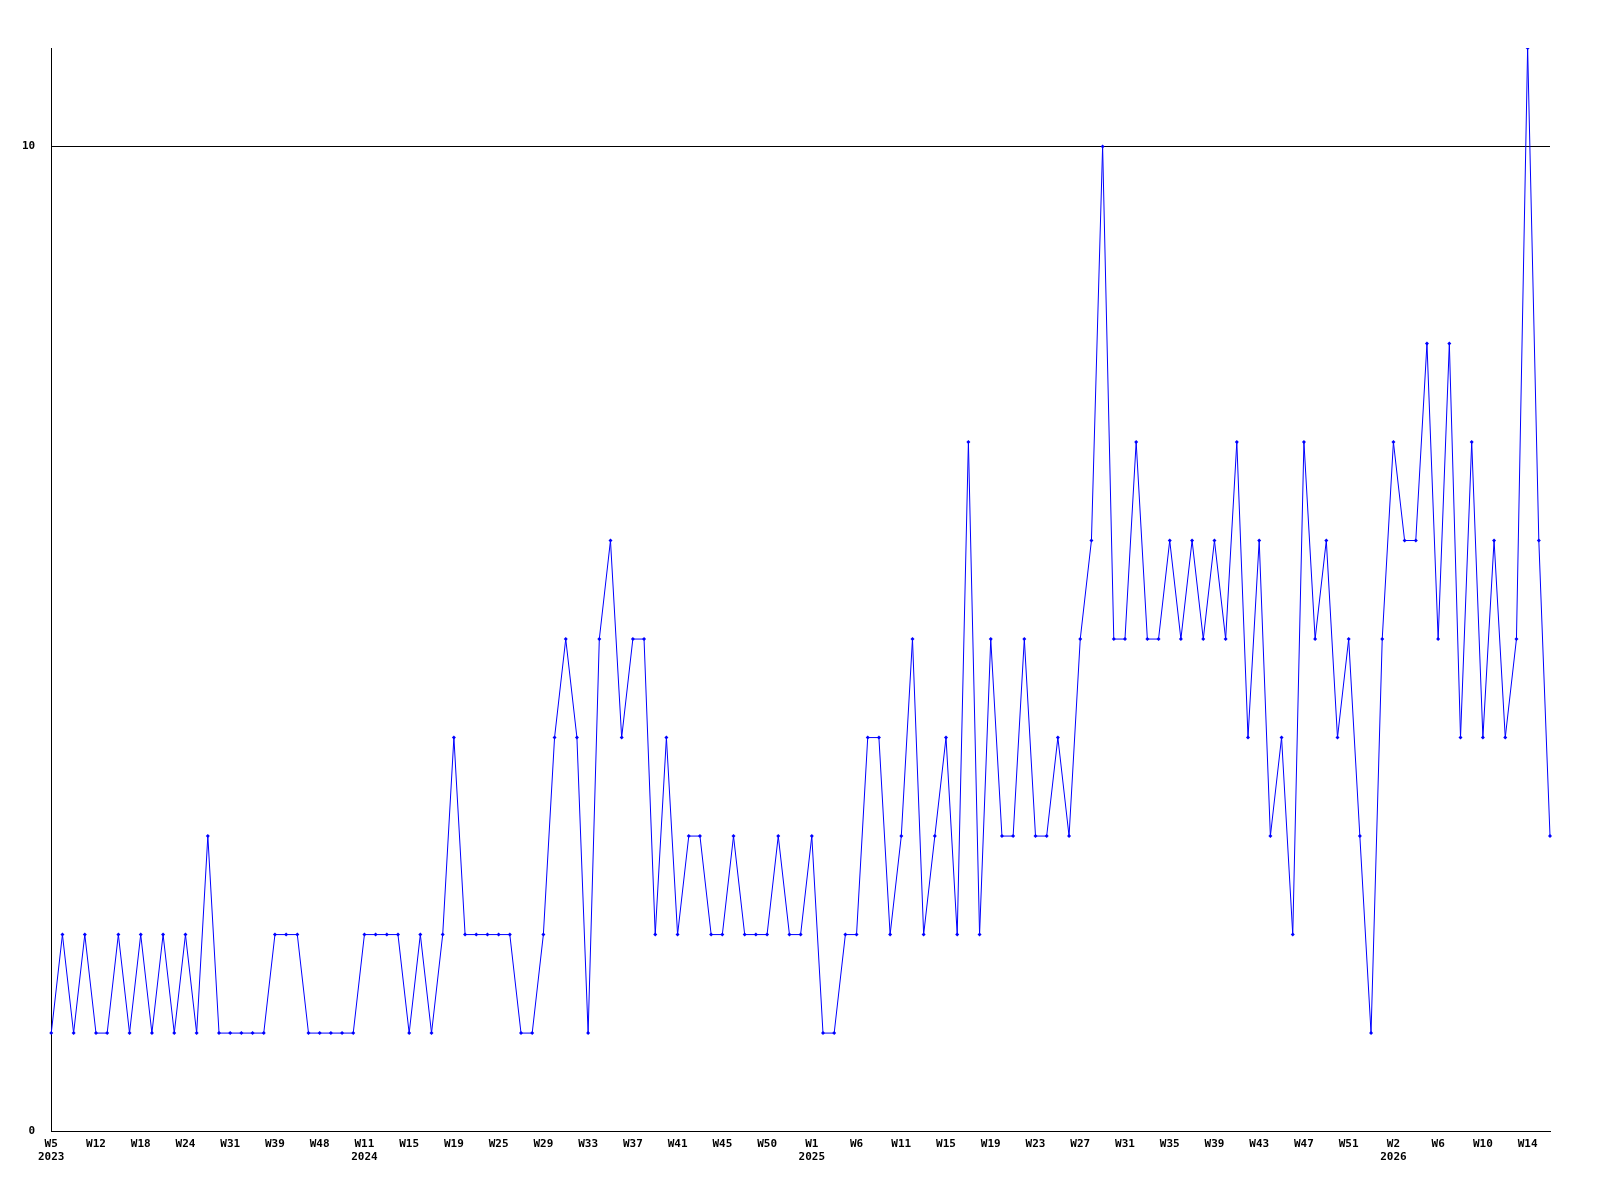  Describe the element at coordinates (1035, 1144) in the screenshot. I see `x-tick-label: W23` at that location.